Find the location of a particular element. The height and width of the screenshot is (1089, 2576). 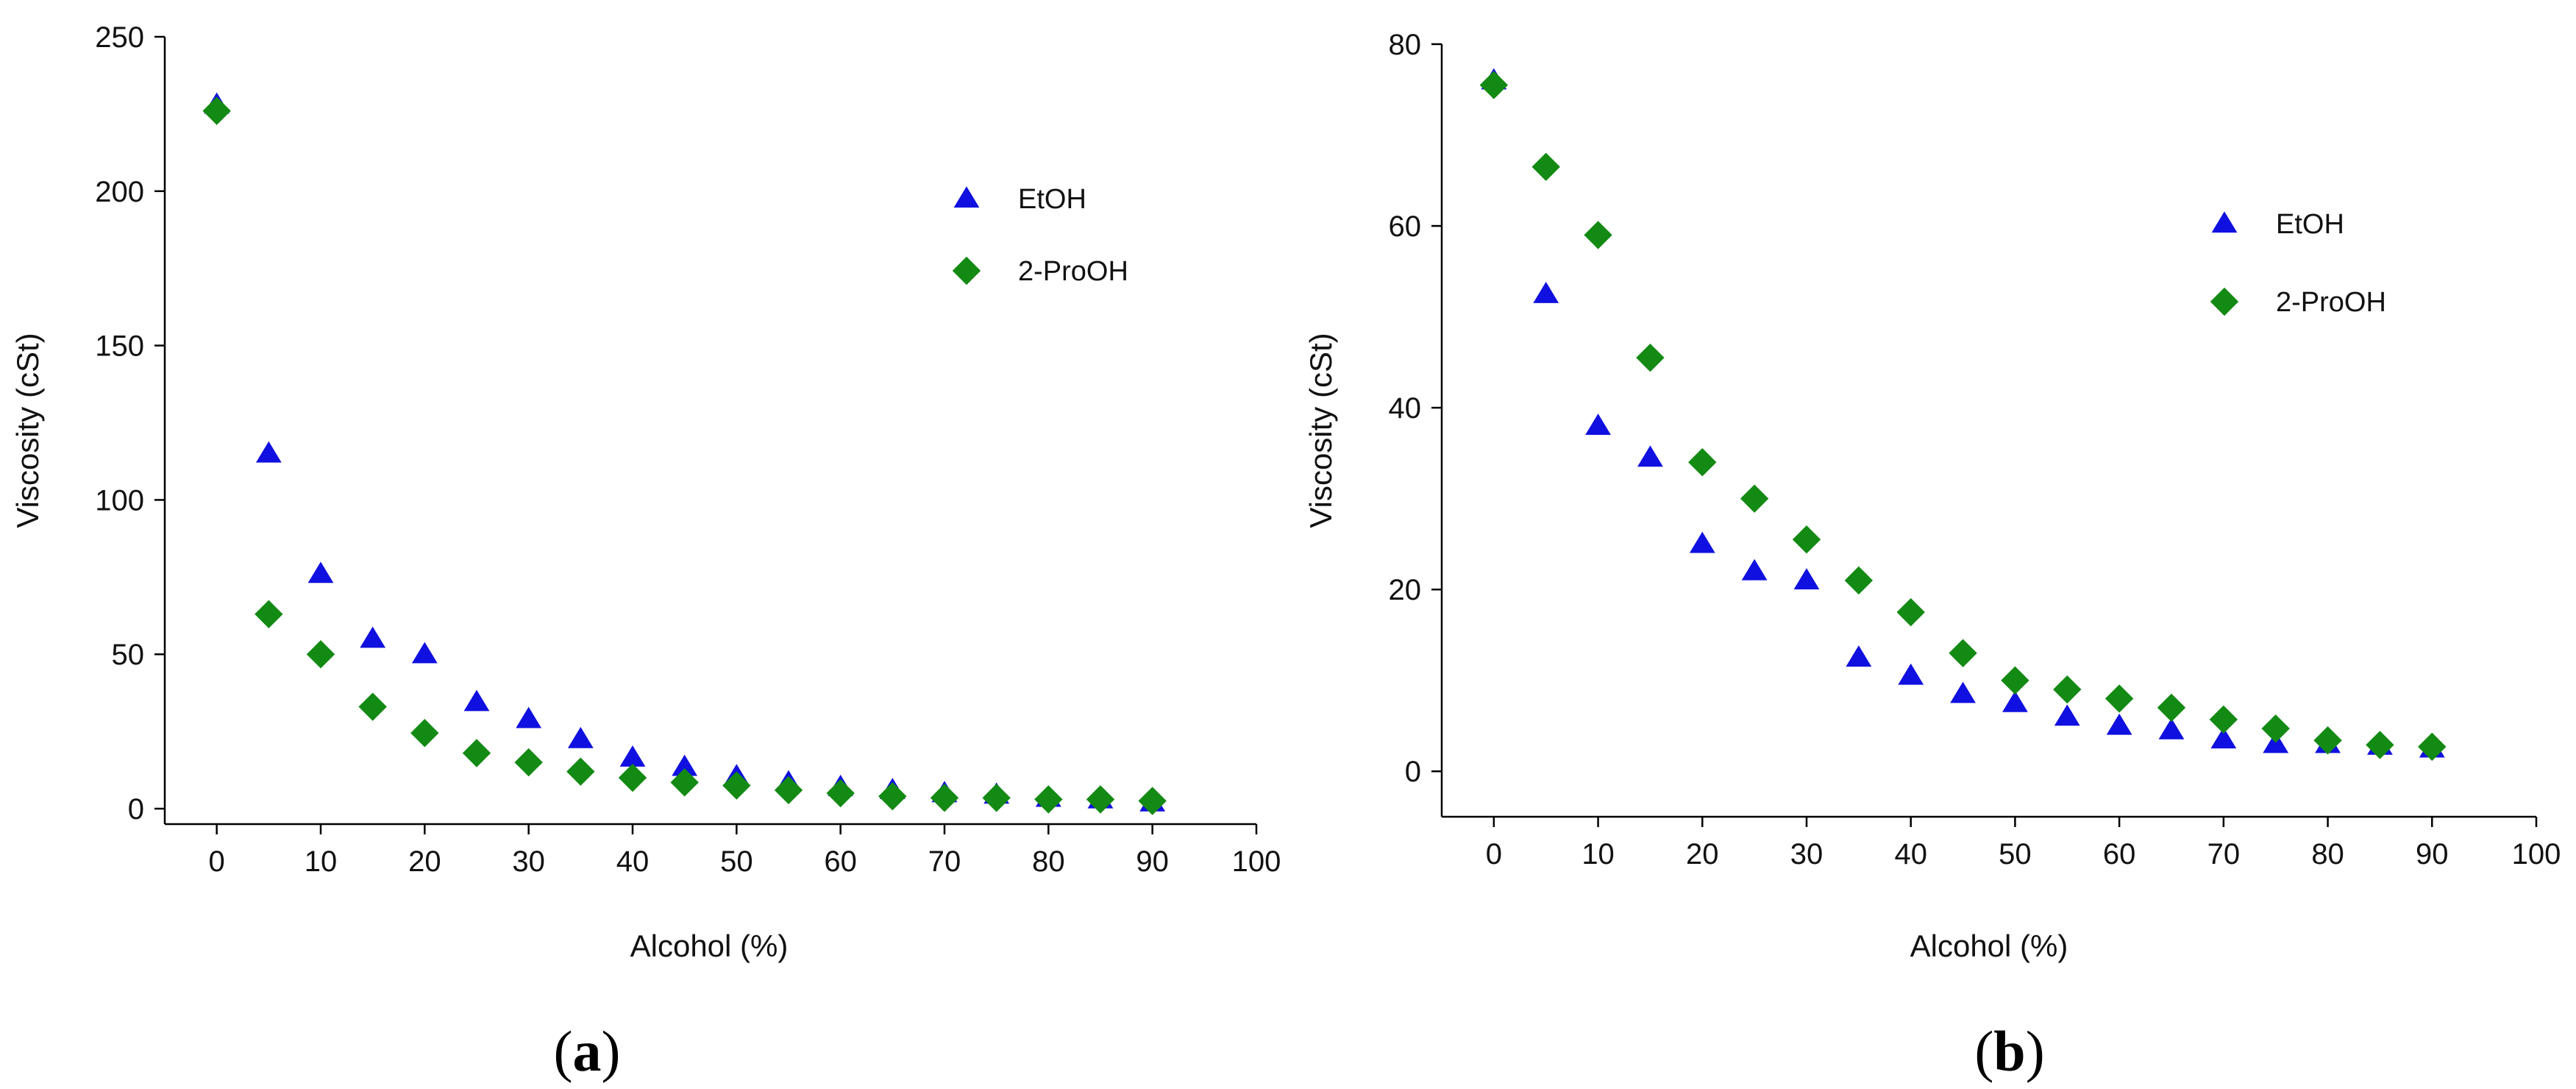

y-tick-label: 150 is located at coordinates (119, 346).